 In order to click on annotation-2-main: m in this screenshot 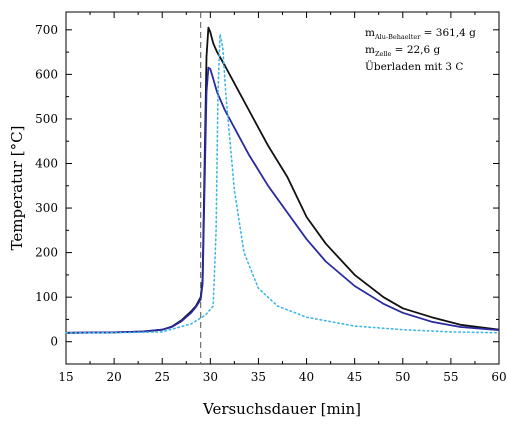, I will do `click(370, 50)`.